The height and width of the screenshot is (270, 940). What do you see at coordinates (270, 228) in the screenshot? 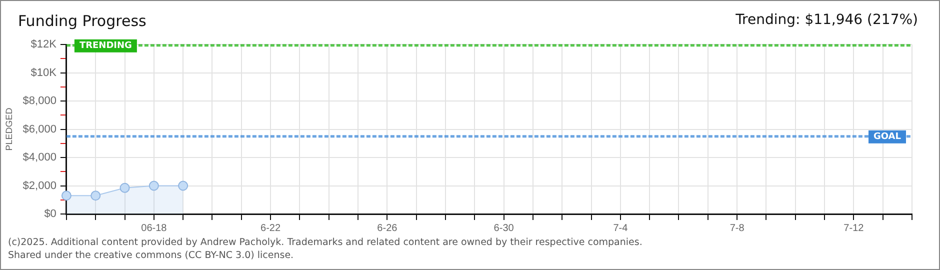
I see `x-tick-label: 6-22` at bounding box center [270, 228].